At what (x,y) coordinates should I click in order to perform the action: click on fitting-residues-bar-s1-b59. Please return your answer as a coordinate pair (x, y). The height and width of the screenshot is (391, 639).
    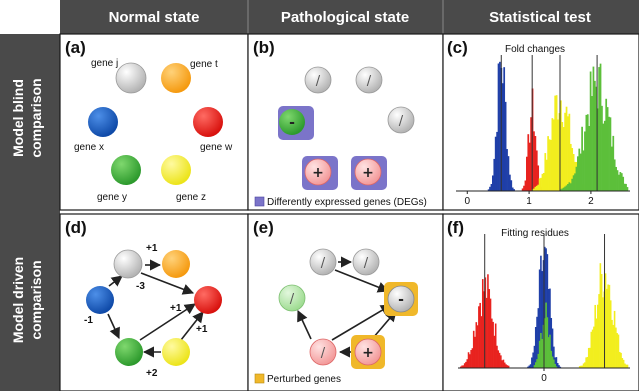
    Looking at the image, I should click on (537, 342).